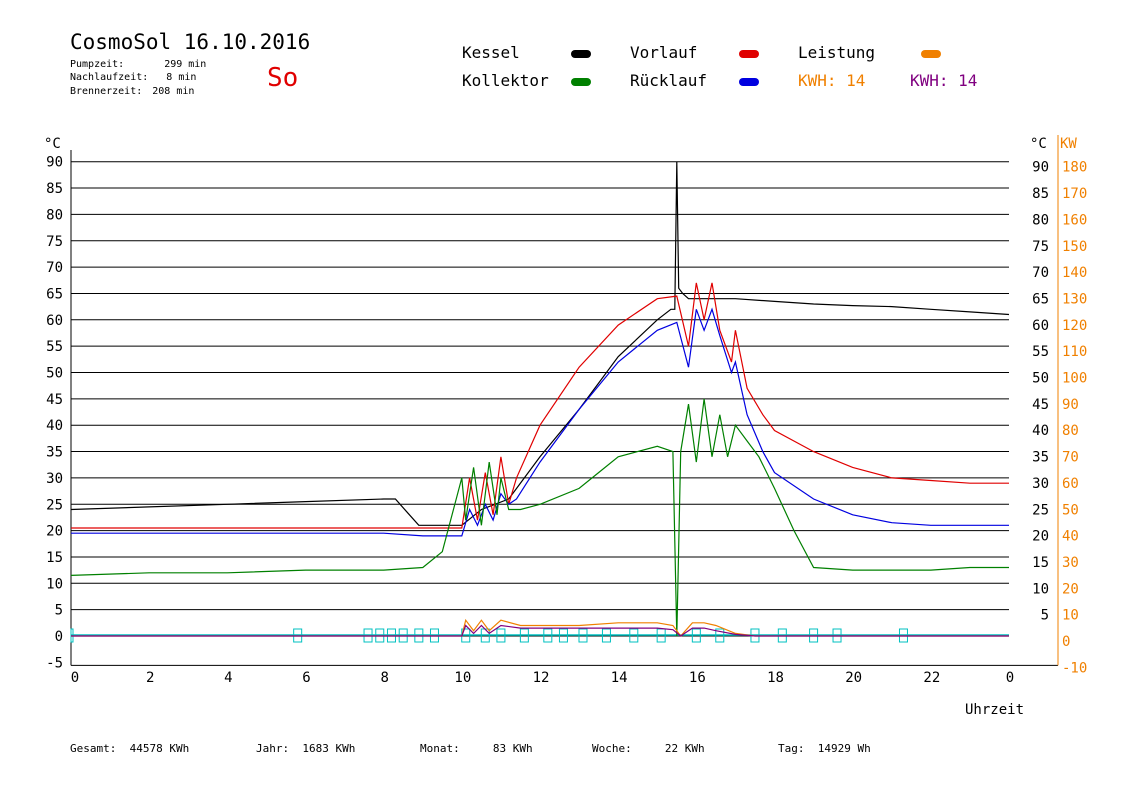  What do you see at coordinates (1074, 194) in the screenshot?
I see `y-tick-power: 170` at bounding box center [1074, 194].